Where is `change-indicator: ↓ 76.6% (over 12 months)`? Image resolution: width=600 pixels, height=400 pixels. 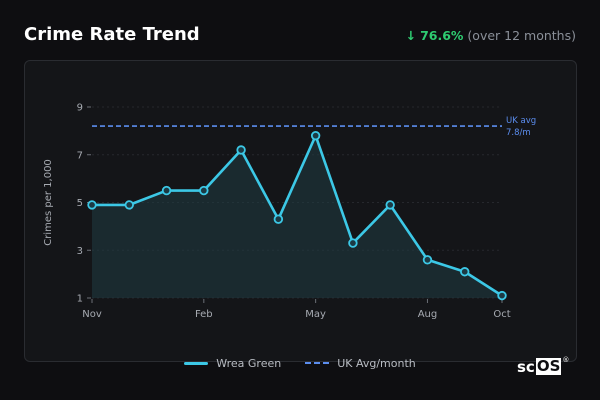
change-indicator: ↓ 76.6% (over 12 months) is located at coordinates (491, 35).